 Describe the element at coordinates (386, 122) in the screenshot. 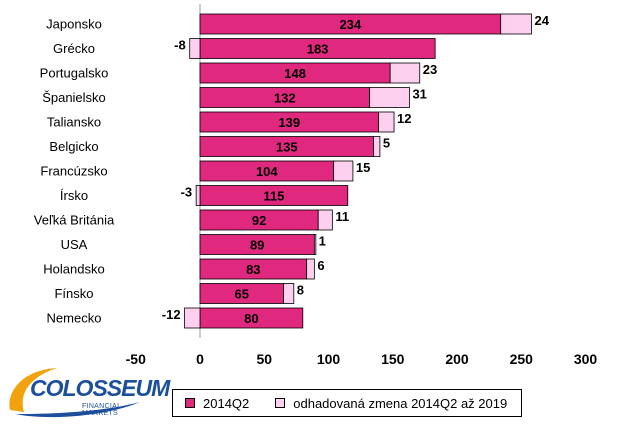

I see `bar-change-taliansko` at that location.